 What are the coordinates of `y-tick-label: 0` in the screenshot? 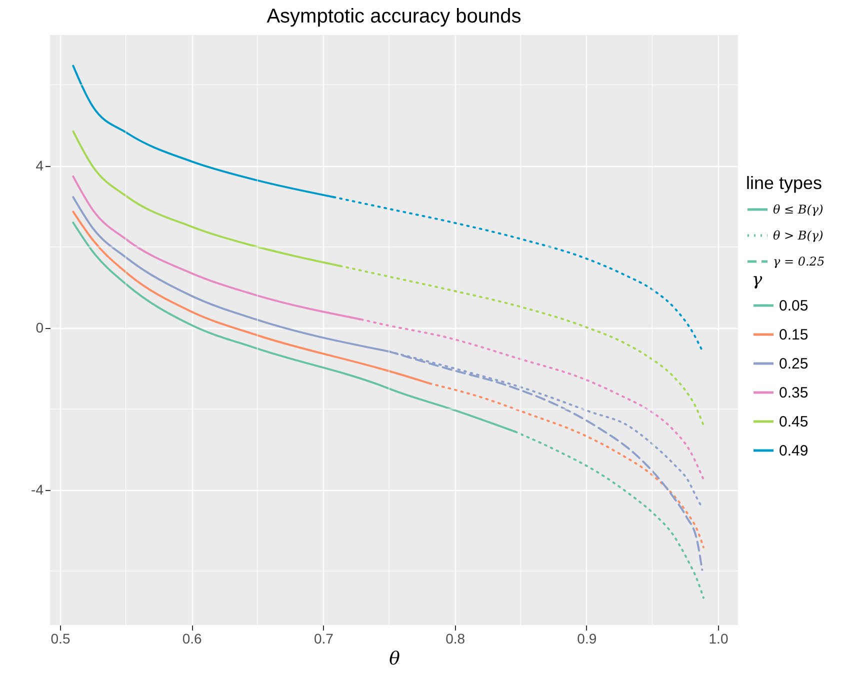 It's located at (40, 327).